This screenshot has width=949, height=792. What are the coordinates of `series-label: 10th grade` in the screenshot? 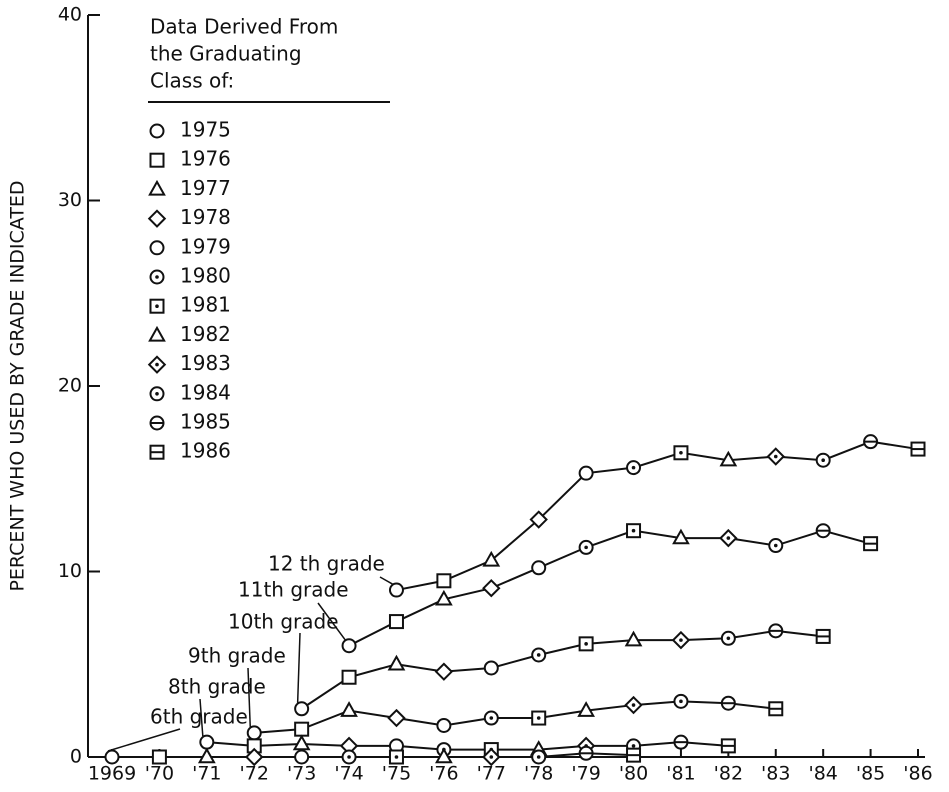 It's located at (283, 622).